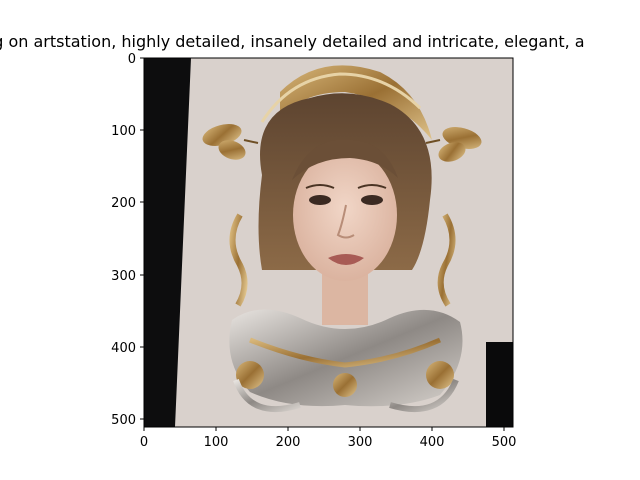 This screenshot has height=480, width=640. Describe the element at coordinates (328, 438) in the screenshot. I see `x-axis: 0 100 200 300 400 500` at that location.